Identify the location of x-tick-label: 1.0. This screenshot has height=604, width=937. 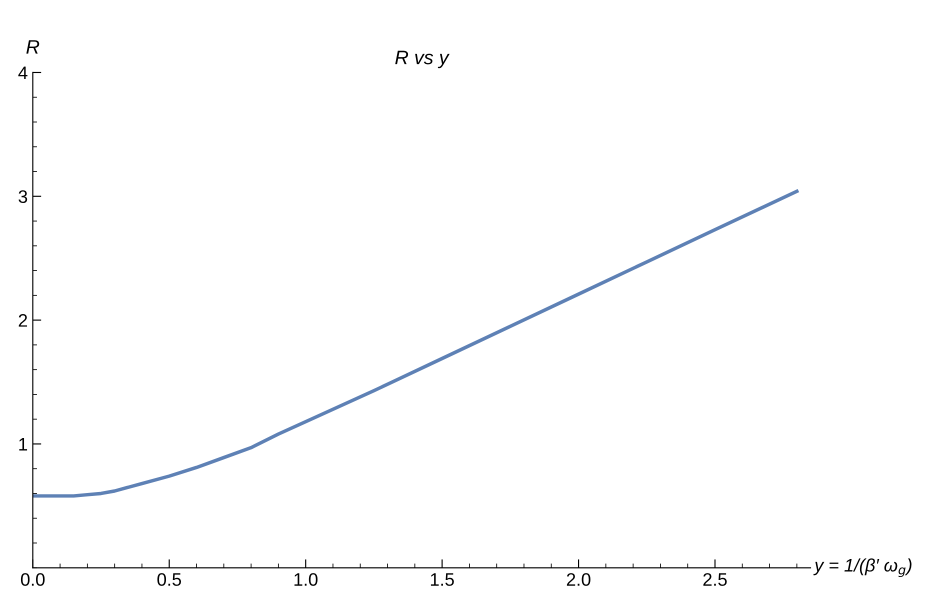
(306, 579).